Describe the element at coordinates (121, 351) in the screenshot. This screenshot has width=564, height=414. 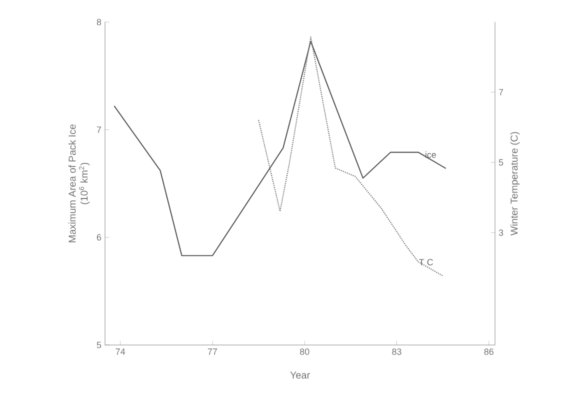
I see `x-tick-label: 74` at that location.